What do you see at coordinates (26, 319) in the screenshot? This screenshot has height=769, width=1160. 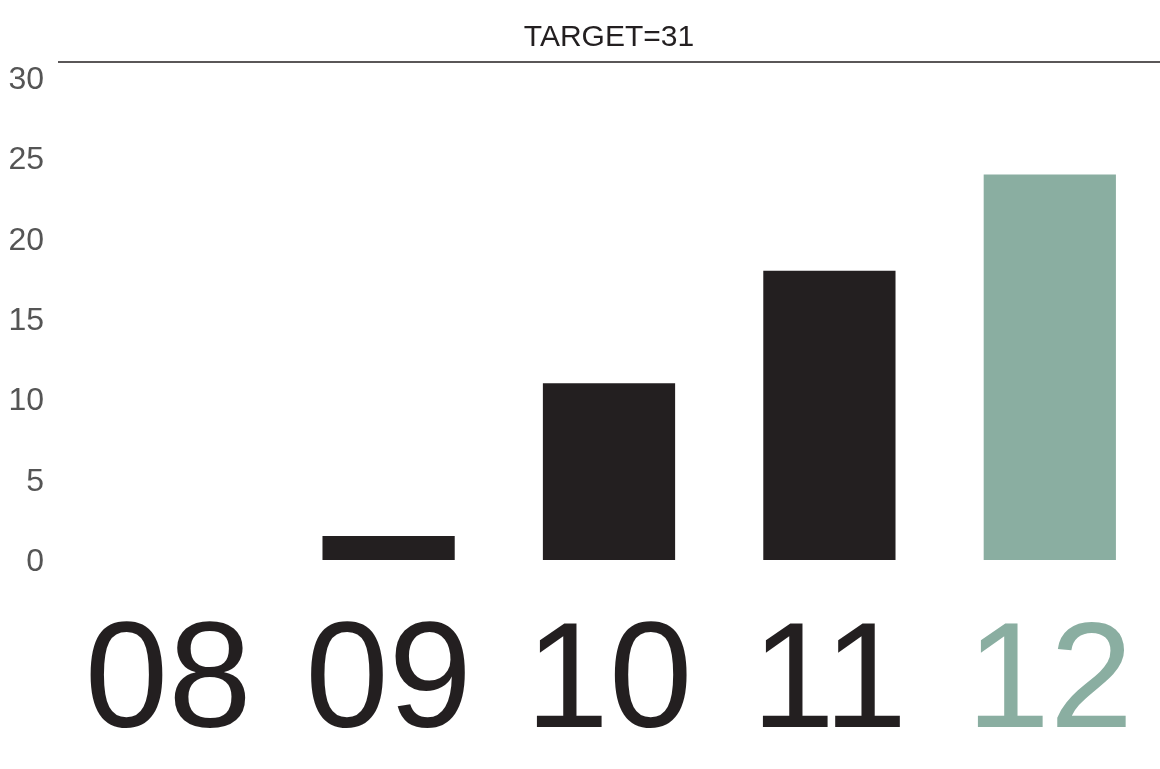 I see `y-tick-label: 15` at bounding box center [26, 319].